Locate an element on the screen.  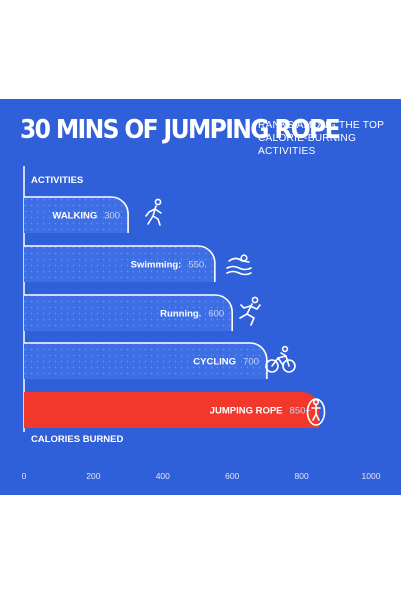
category-label-running: Running. is located at coordinates (180, 314).